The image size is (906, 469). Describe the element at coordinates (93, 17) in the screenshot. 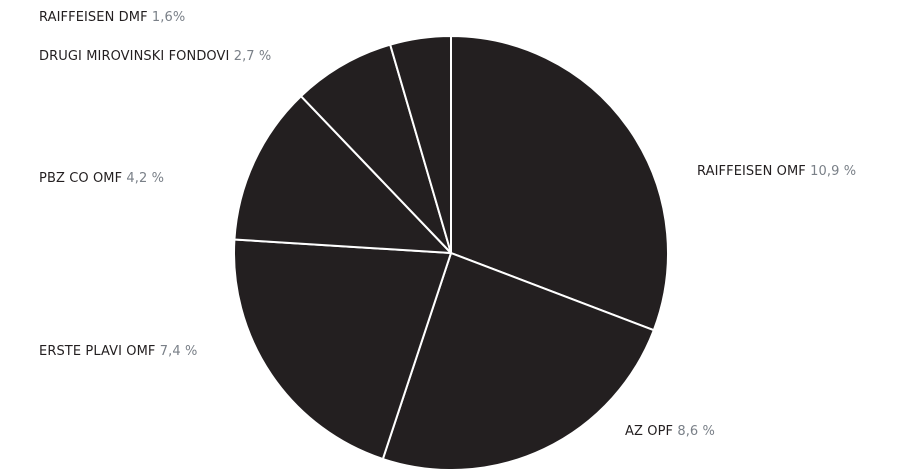

I see `slice-label-name: RAIFFEISEN DMF` at that location.